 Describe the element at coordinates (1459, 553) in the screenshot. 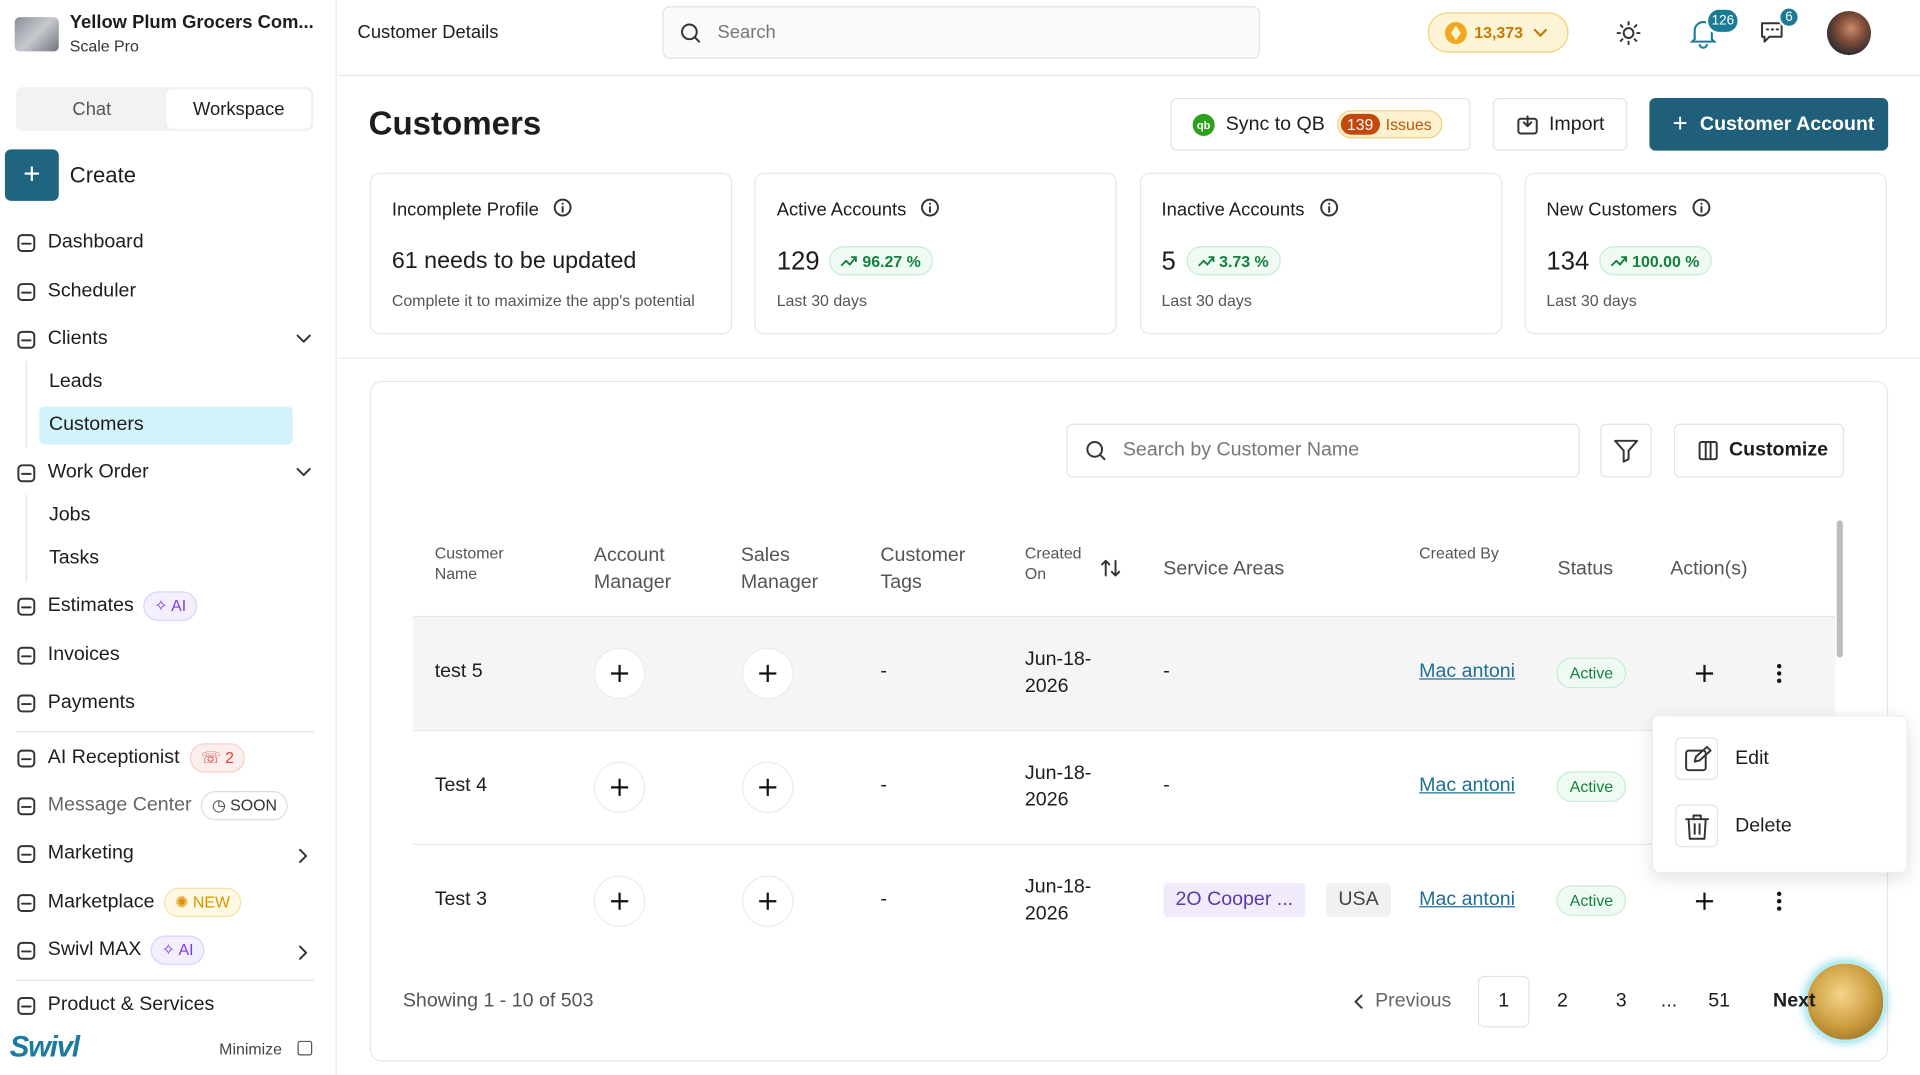

I see `column-header: Created By` at that location.